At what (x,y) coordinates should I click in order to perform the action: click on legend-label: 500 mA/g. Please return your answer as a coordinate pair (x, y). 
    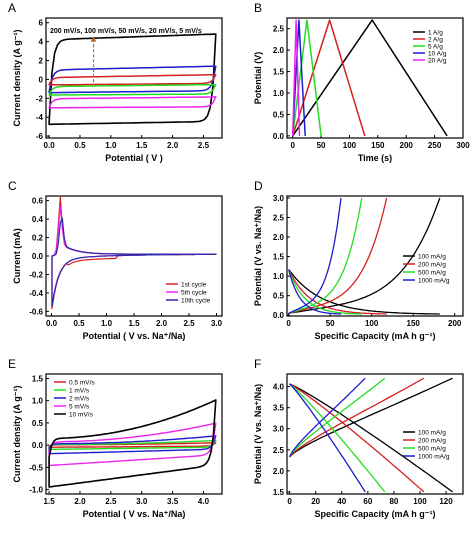
    Looking at the image, I should click on (432, 272).